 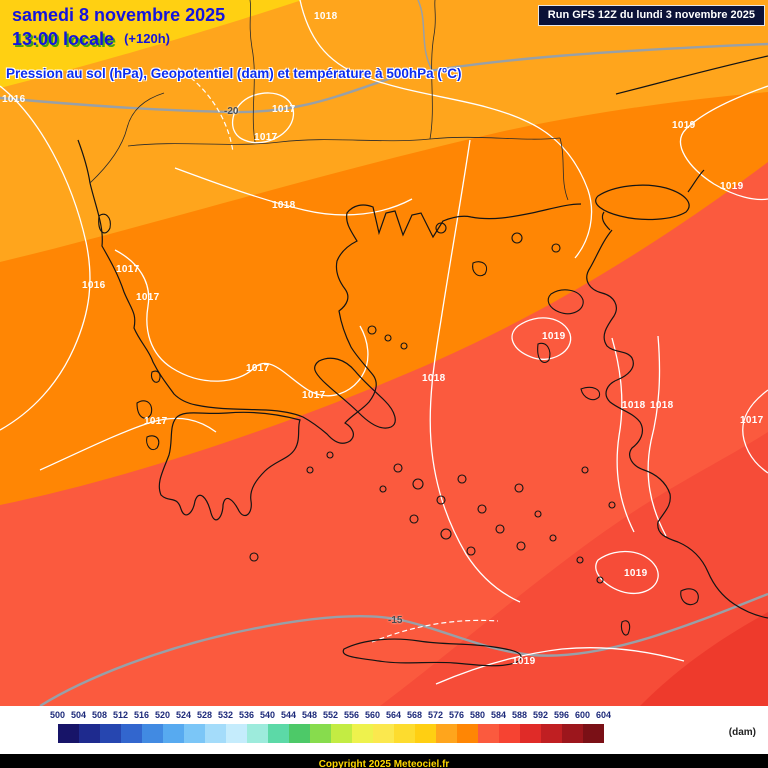 I want to click on isotherm-minus15, so click(x=403, y=649).